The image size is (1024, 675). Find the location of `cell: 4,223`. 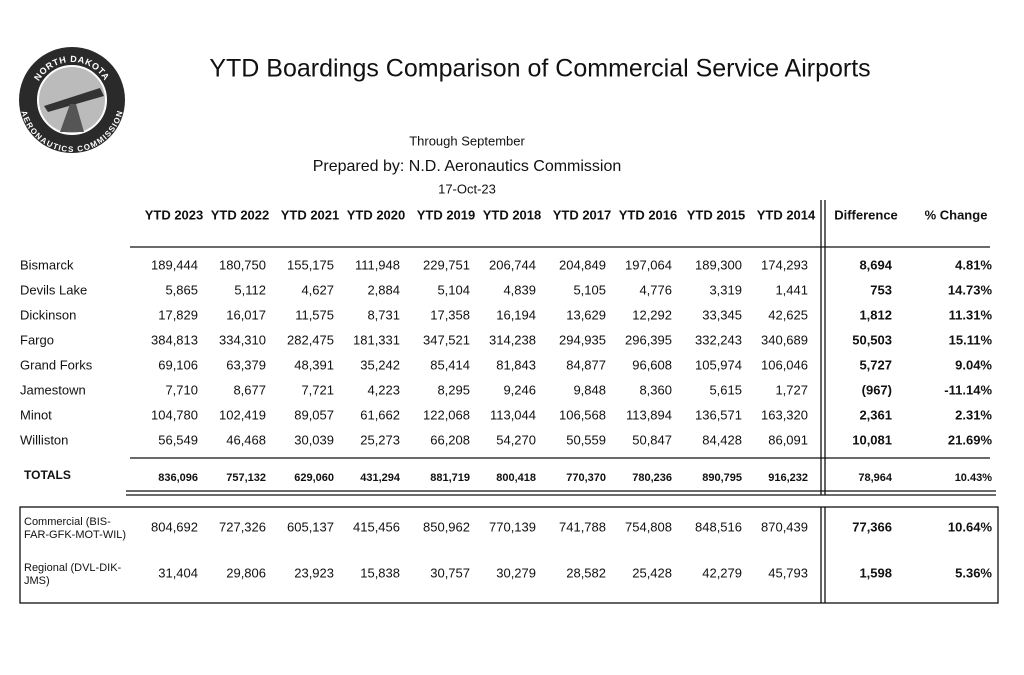

cell: 4,223 is located at coordinates (383, 389).